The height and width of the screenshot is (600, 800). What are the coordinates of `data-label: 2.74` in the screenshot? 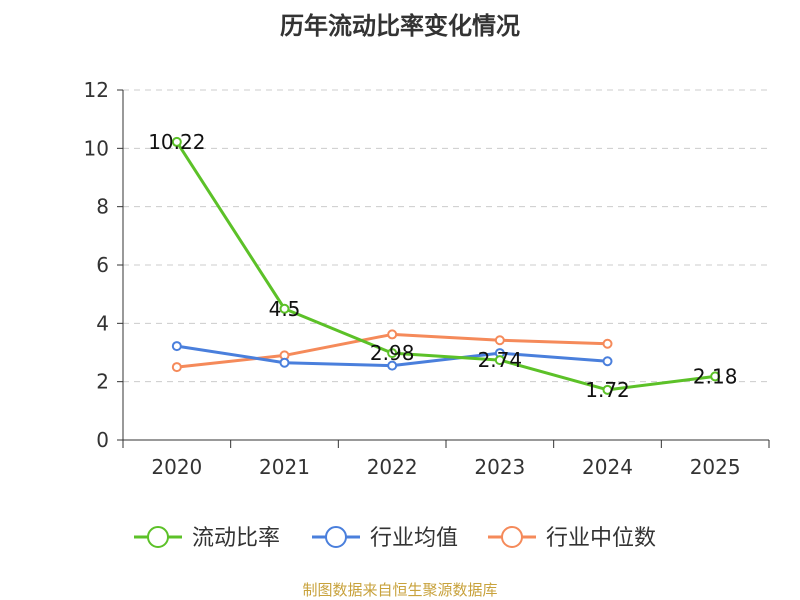 It's located at (500, 360).